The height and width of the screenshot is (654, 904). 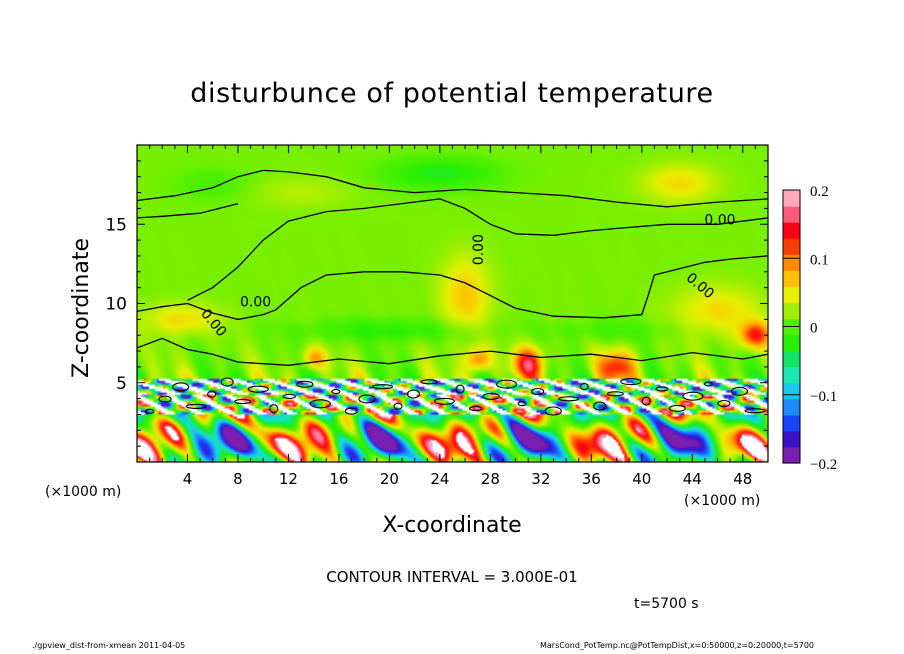 What do you see at coordinates (452, 525) in the screenshot?
I see `x-axis-label: X-coordinate` at bounding box center [452, 525].